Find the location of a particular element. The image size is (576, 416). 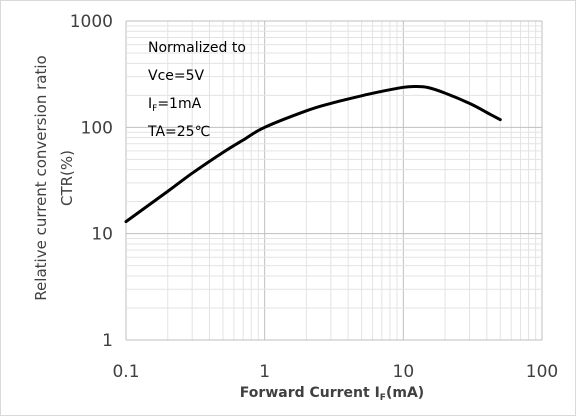

annotation-normalized: Normalized to is located at coordinates (197, 48).